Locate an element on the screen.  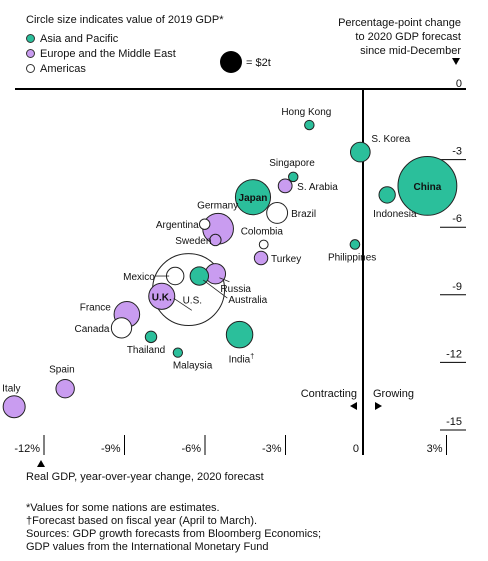
label-s-korea: S. Korea is located at coordinates (390, 139).